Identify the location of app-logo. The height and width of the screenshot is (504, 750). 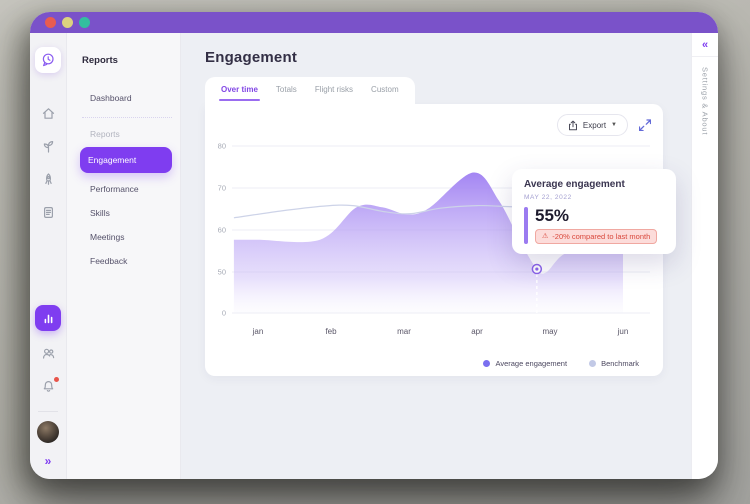
(48, 60).